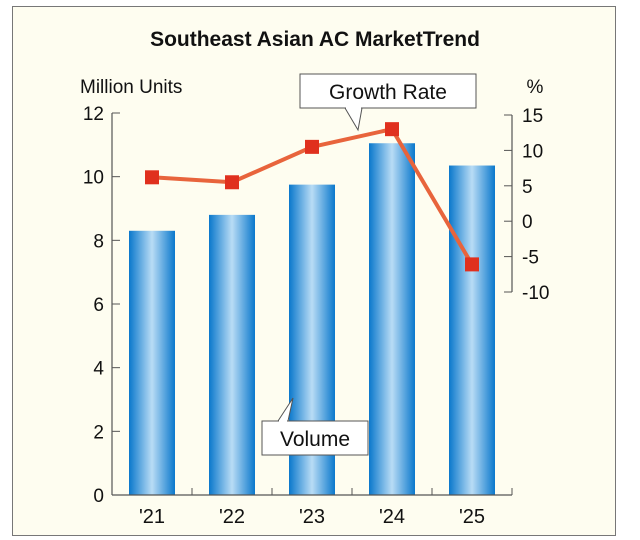  What do you see at coordinates (98, 241) in the screenshot?
I see `y-tick-label: 8` at bounding box center [98, 241].